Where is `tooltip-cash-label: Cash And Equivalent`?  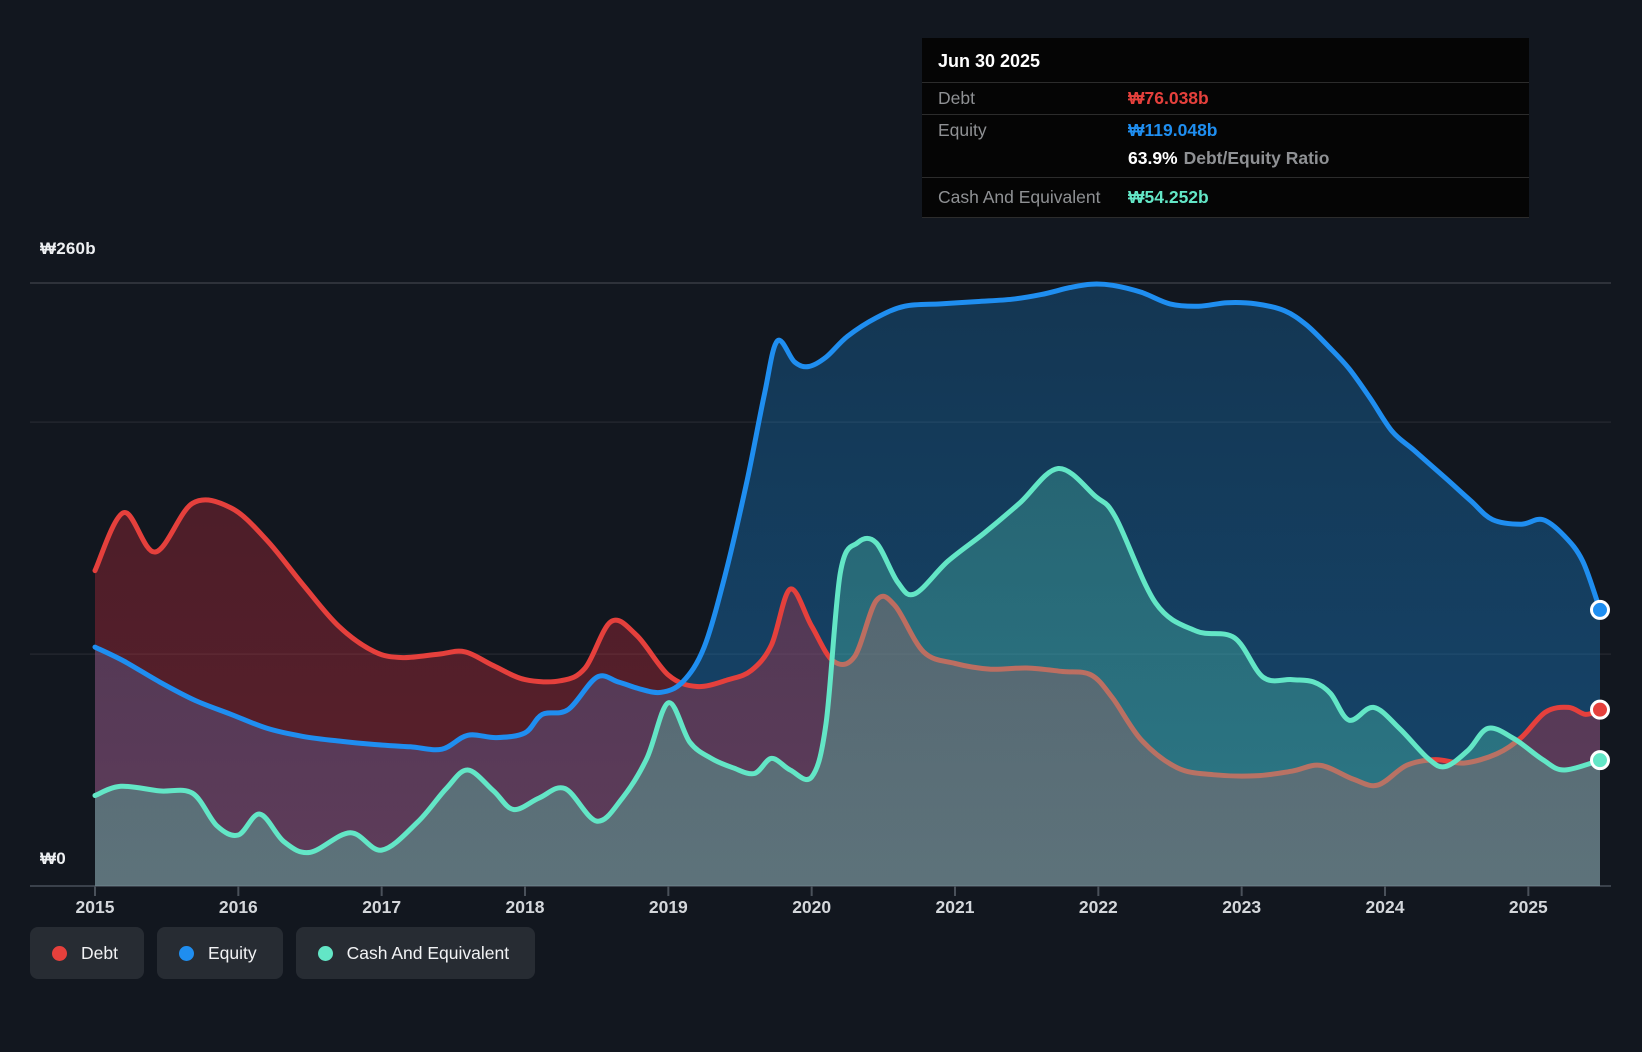
tooltip-cash-label: Cash And Equivalent is located at coordinates (1019, 197).